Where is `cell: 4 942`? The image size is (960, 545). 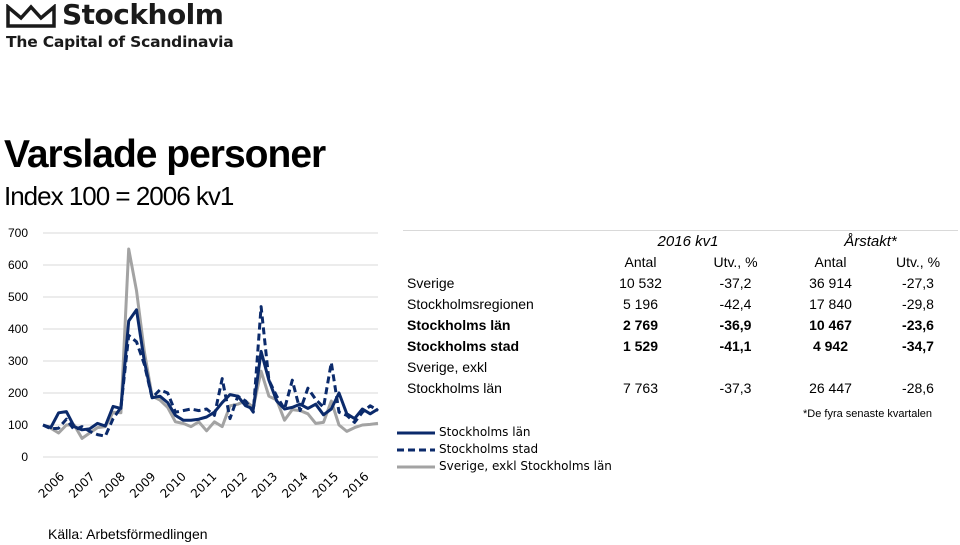 cell: 4 942 is located at coordinates (830, 346).